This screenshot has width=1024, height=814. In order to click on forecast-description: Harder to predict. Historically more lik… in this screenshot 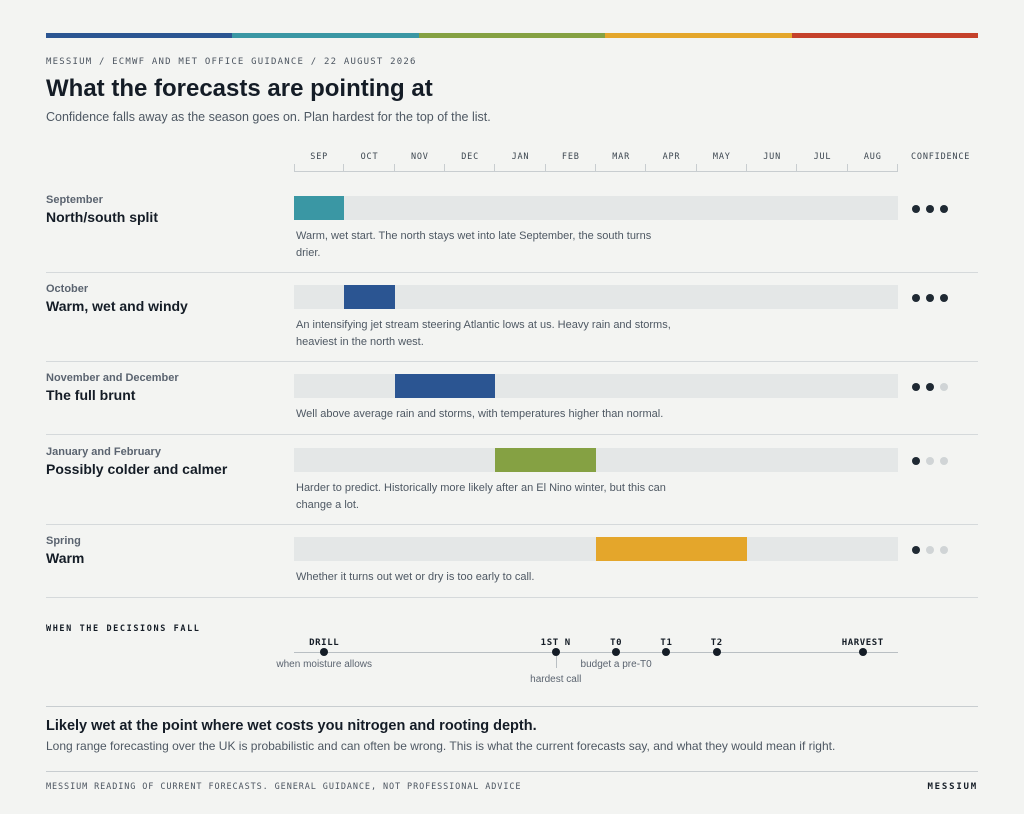, I will do `click(481, 496)`.